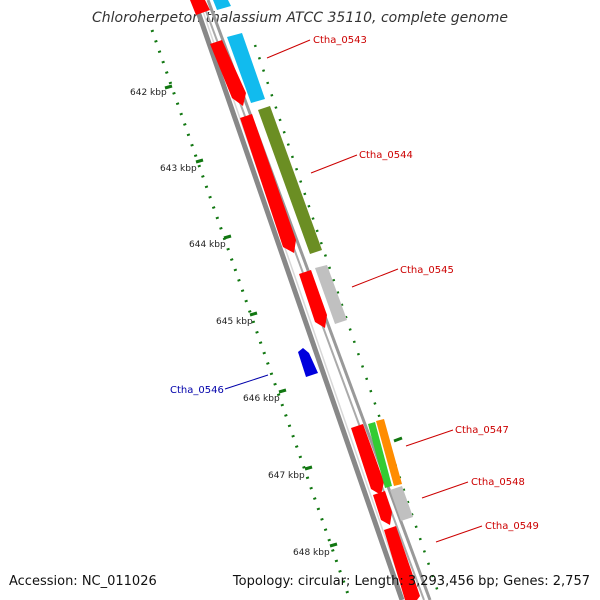 This screenshot has height=600, width=600. I want to click on accession-text: Accession: NC_011026, so click(83, 581).